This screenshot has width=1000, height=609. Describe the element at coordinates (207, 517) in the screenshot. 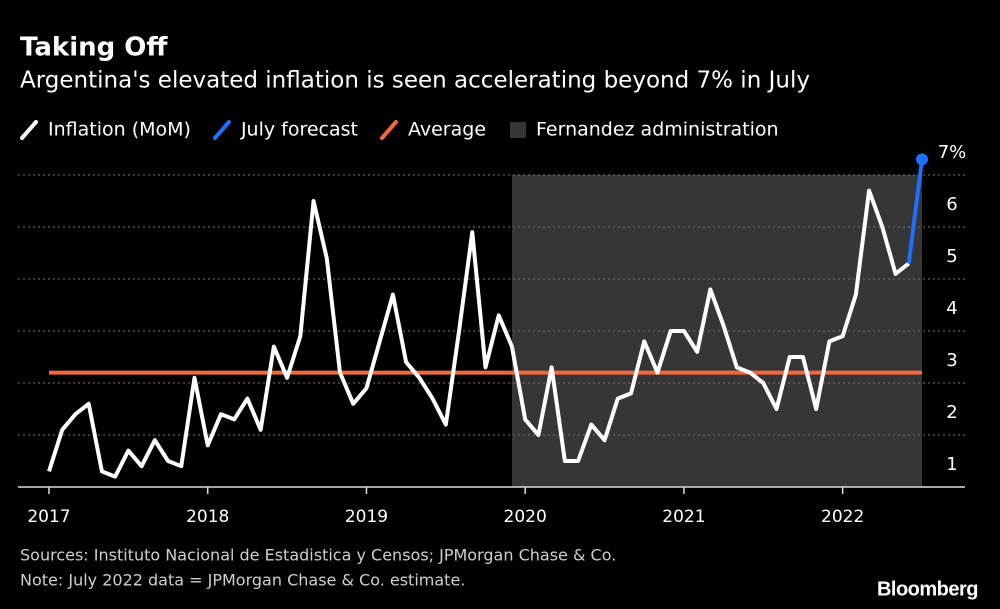

I see `x-tick-label: 2018` at that location.